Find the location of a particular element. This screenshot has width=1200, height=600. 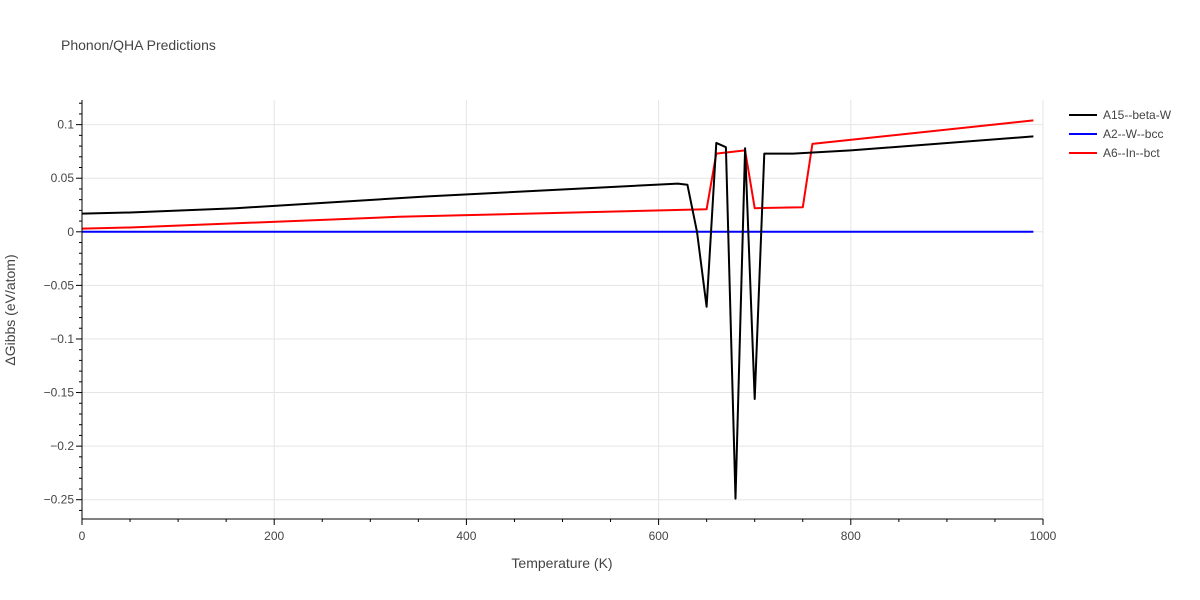

x-tick-label: 600 is located at coordinates (659, 536).